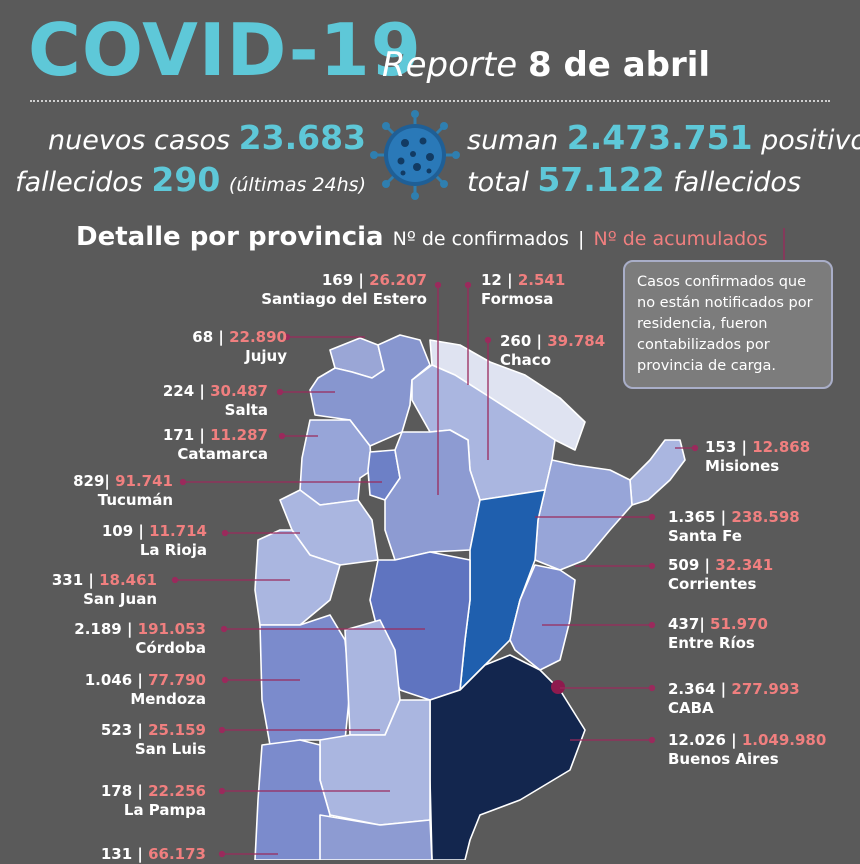 This screenshot has width=860, height=864. What do you see at coordinates (376, 837) in the screenshot?
I see `province-rionegro` at bounding box center [376, 837].